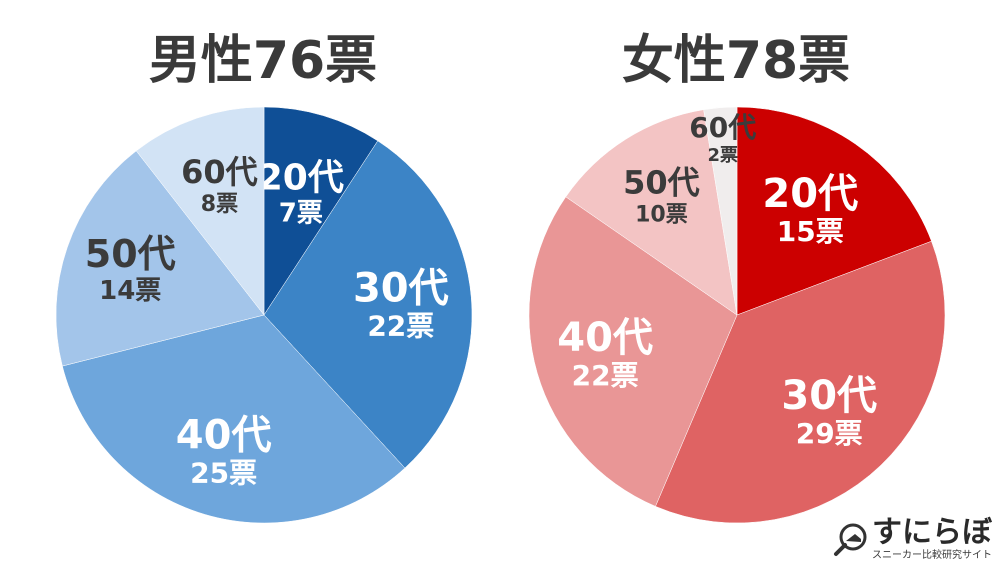 The height and width of the screenshot is (563, 1000). I want to click on logo: すにらぼ スニーカー比較研究サイト, so click(913, 538).